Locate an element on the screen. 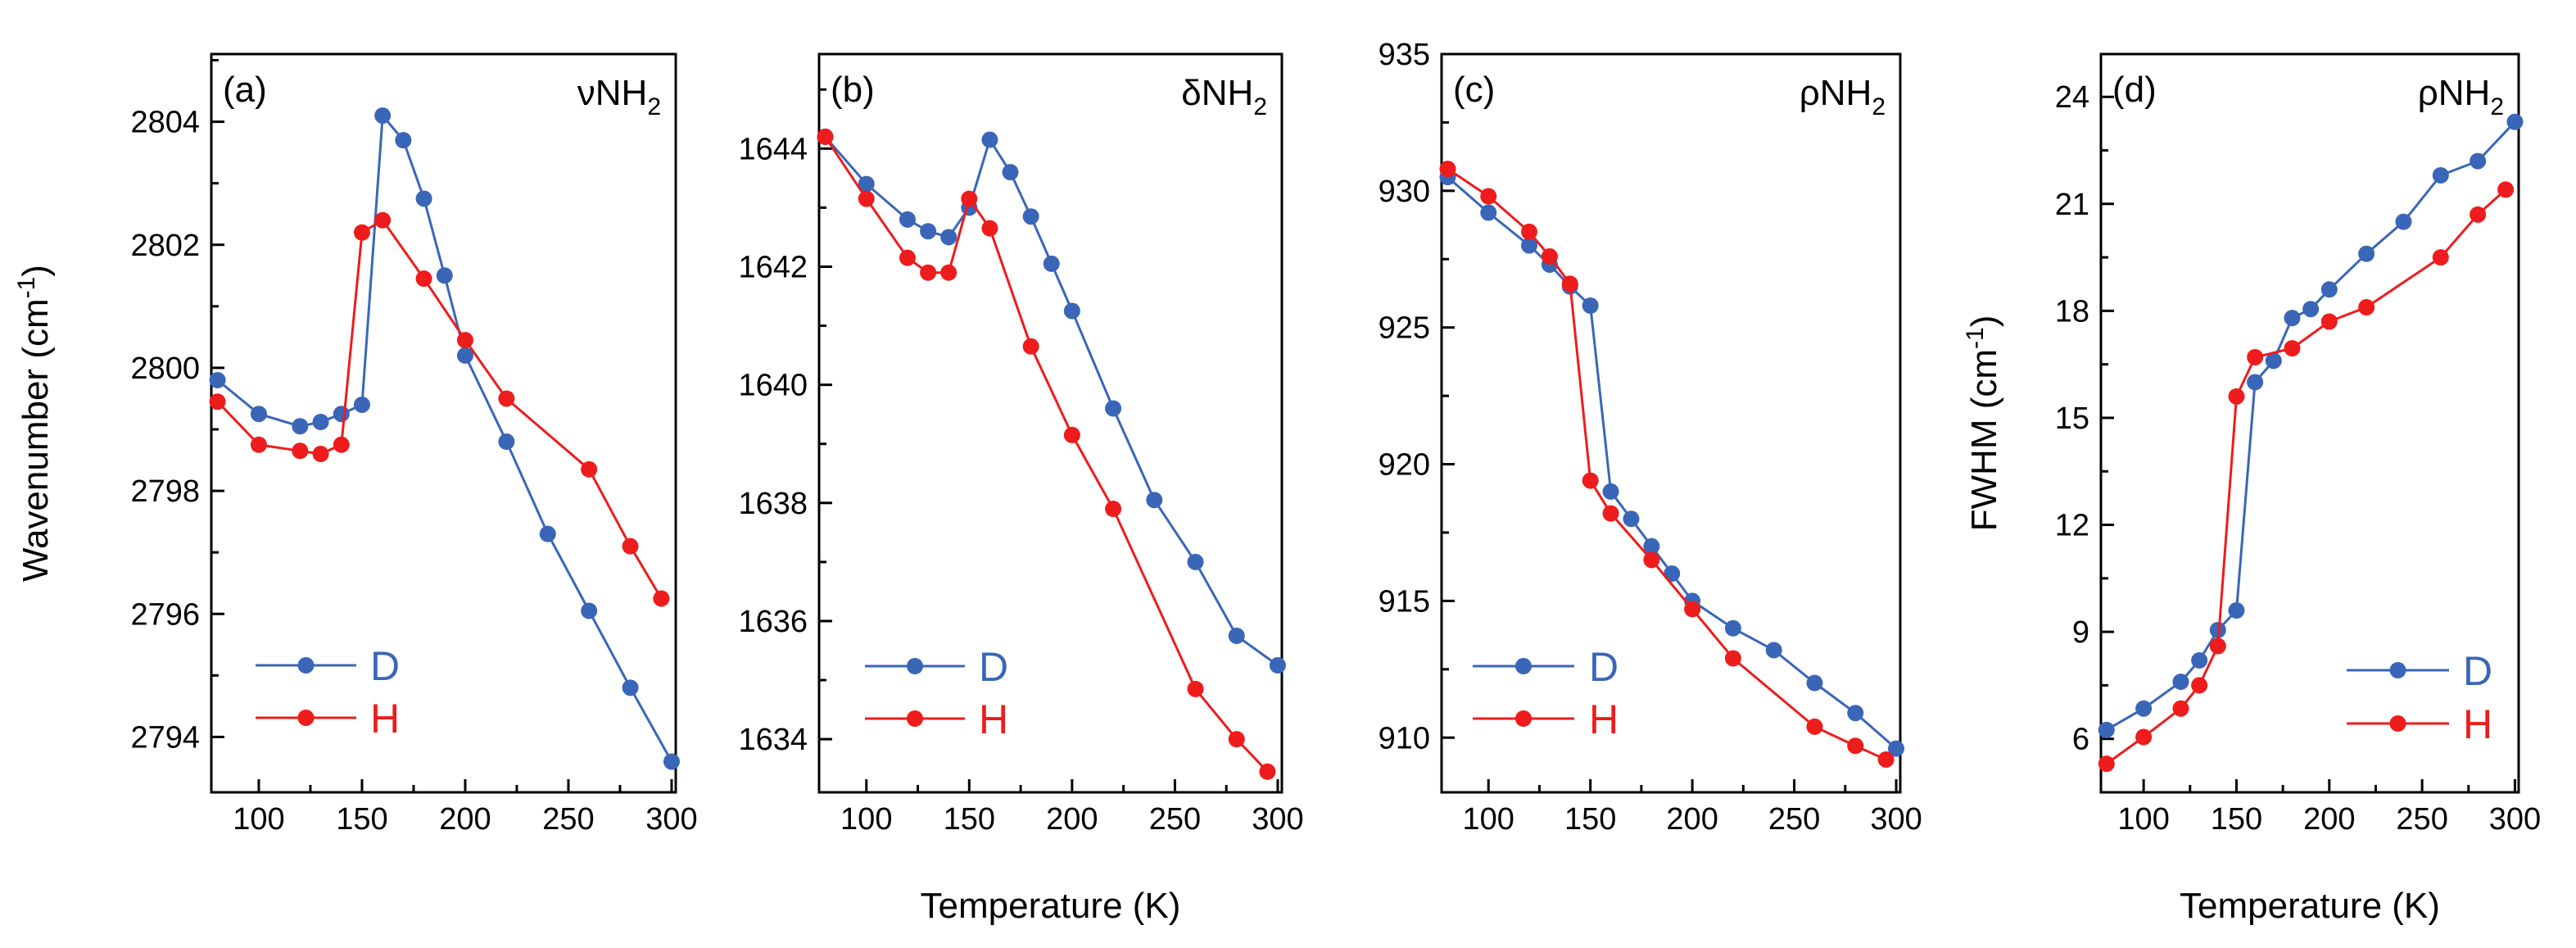 The height and width of the screenshot is (948, 2576). y-tick-label: 1640 is located at coordinates (773, 386).